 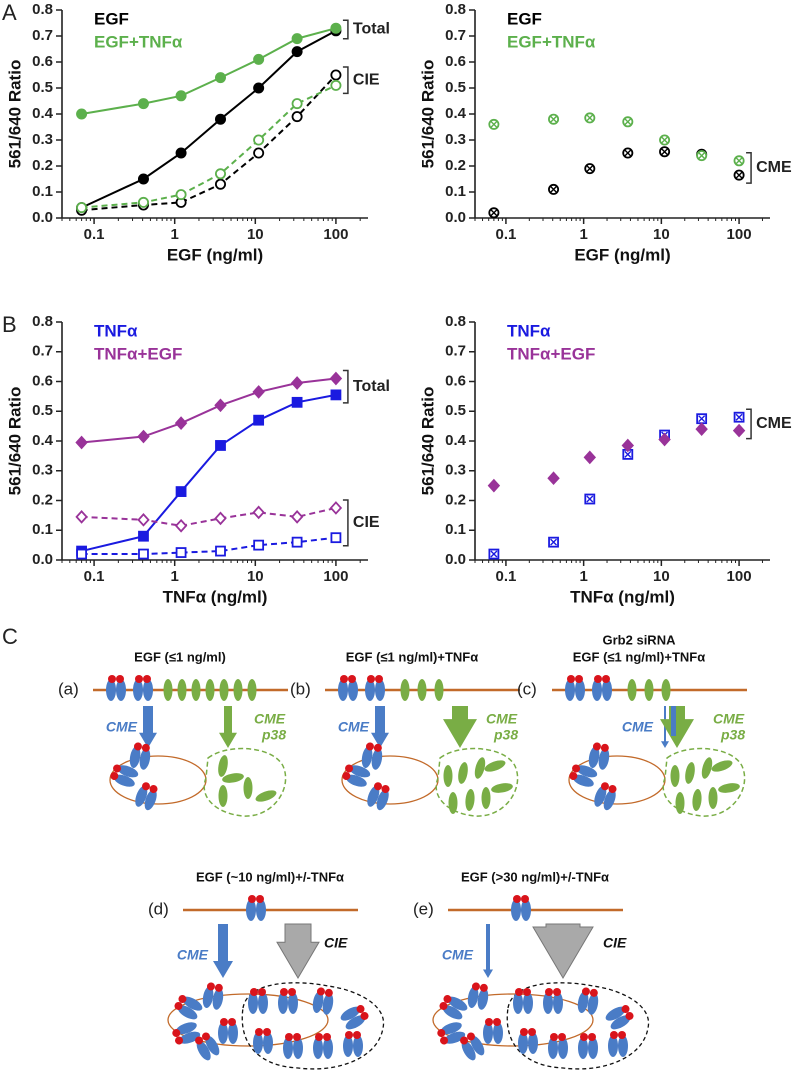 I want to click on annotation: CIE, so click(x=366, y=522).